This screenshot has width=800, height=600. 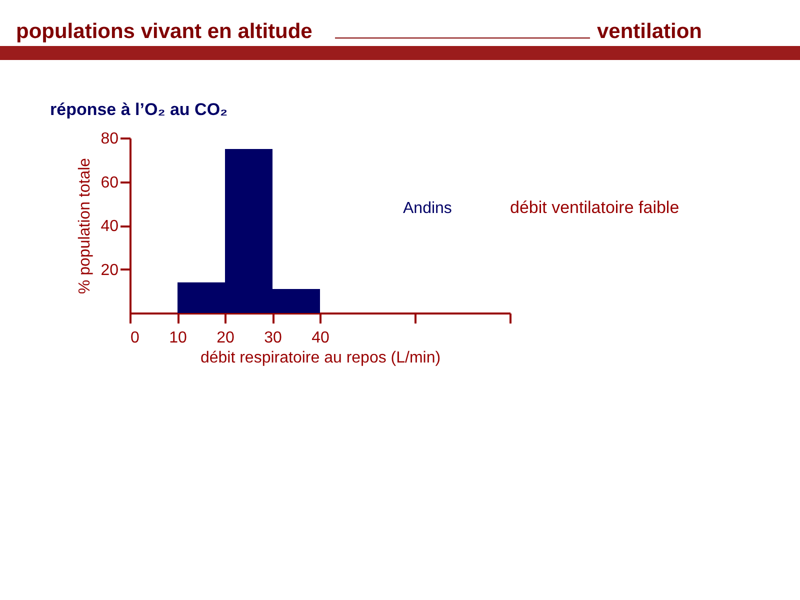 I want to click on text: ventilation, so click(x=649, y=31).